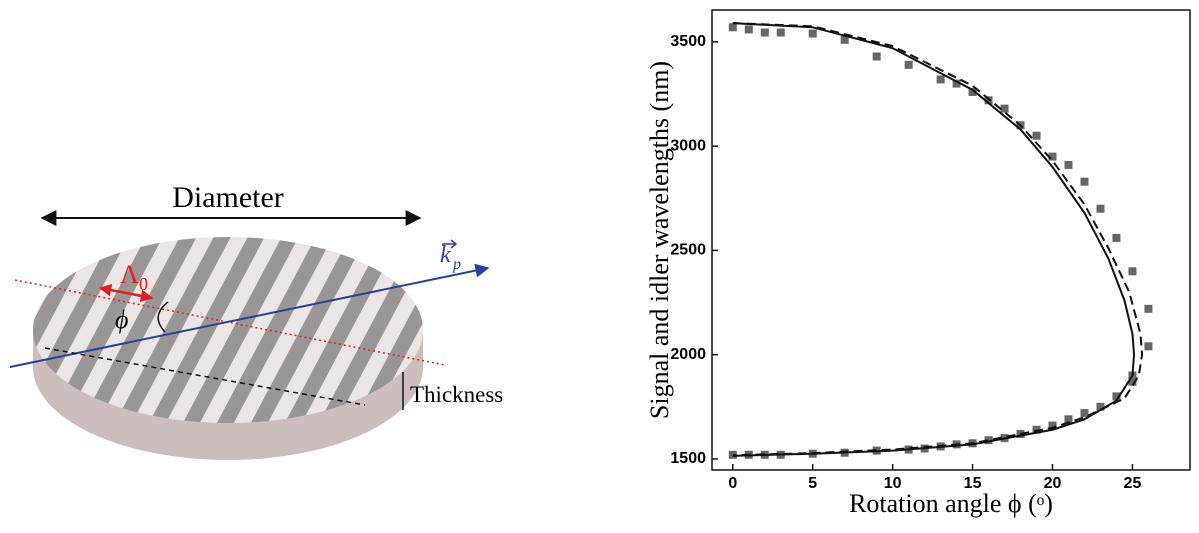  What do you see at coordinates (812, 483) in the screenshot?
I see `x-tick-label: 5` at bounding box center [812, 483].